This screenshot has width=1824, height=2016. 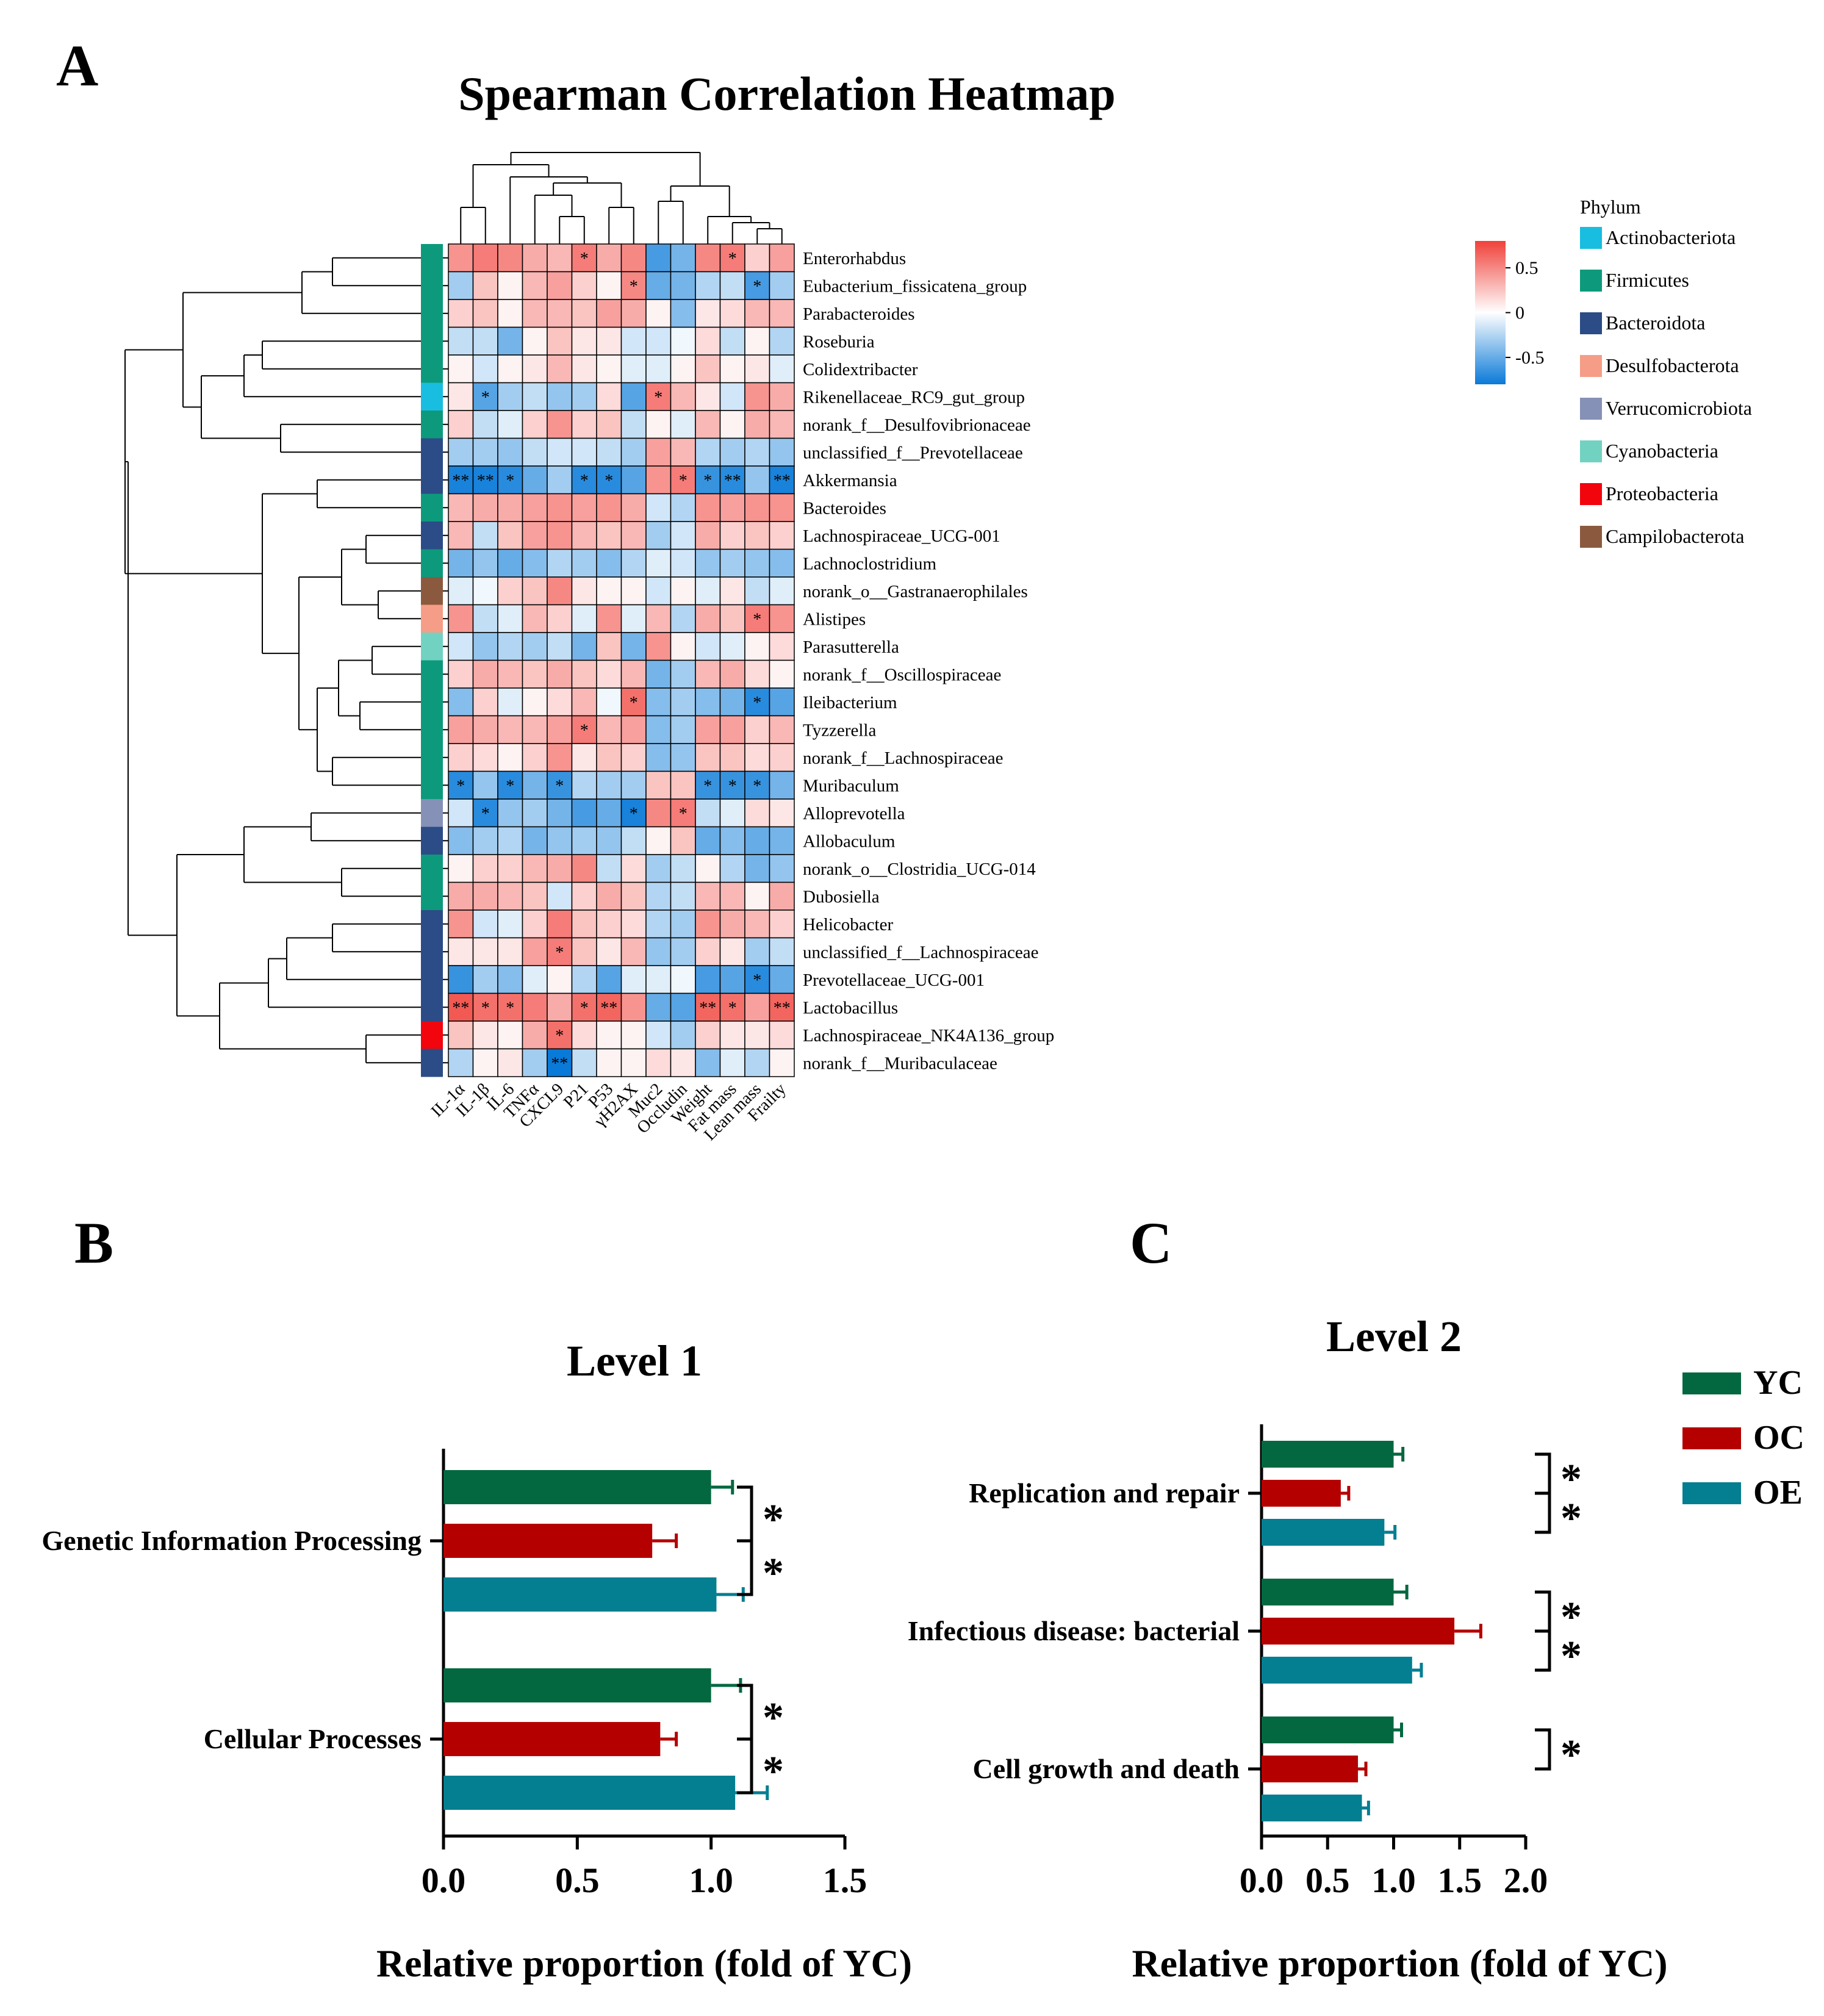 What do you see at coordinates (560, 313) in the screenshot?
I see `heatmap-cell-parabacteroides-cxcl9` at bounding box center [560, 313].